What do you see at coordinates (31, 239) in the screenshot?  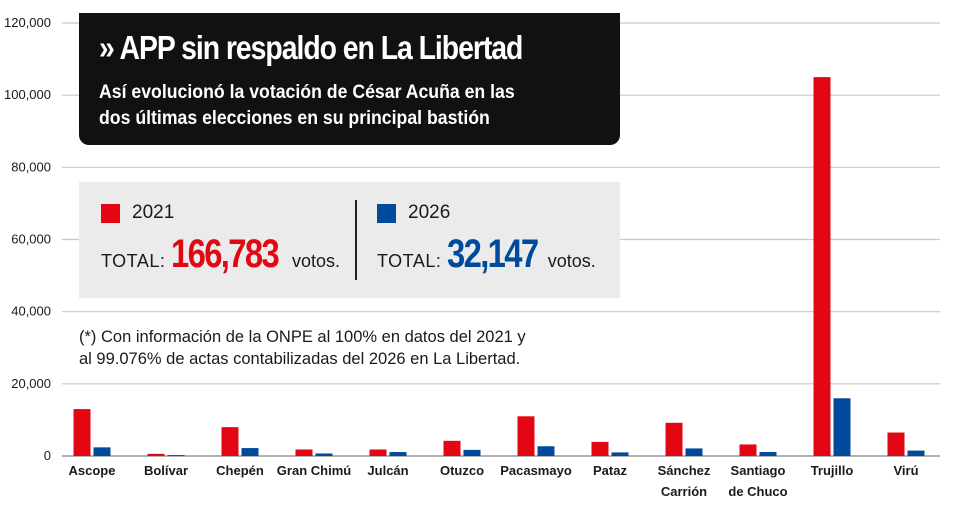 I see `y-tick-label: 60,000` at bounding box center [31, 239].